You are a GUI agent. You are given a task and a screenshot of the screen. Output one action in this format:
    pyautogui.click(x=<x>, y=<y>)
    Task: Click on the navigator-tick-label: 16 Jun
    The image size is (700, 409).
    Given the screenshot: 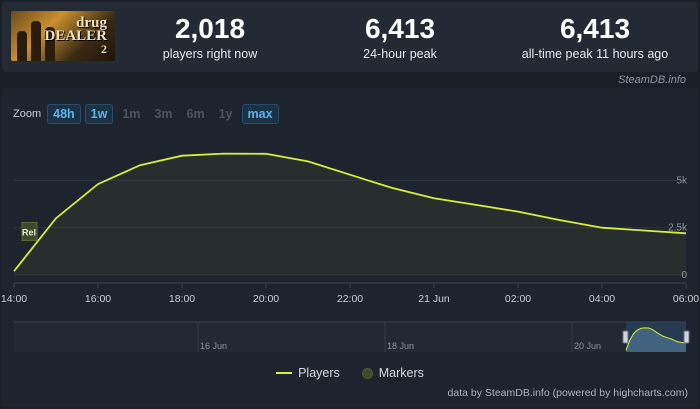 What is the action you would take?
    pyautogui.click(x=213, y=346)
    